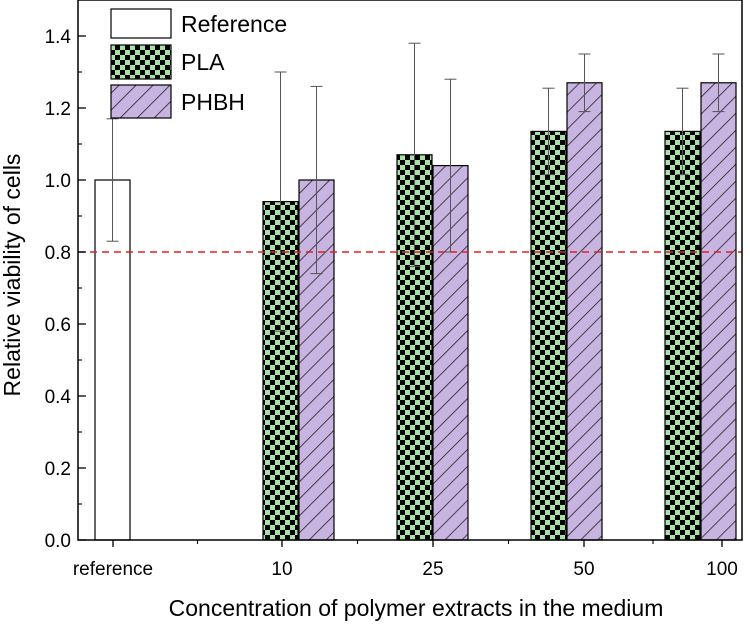  I want to click on legend: Reference PLA PHBH, so click(198, 63).